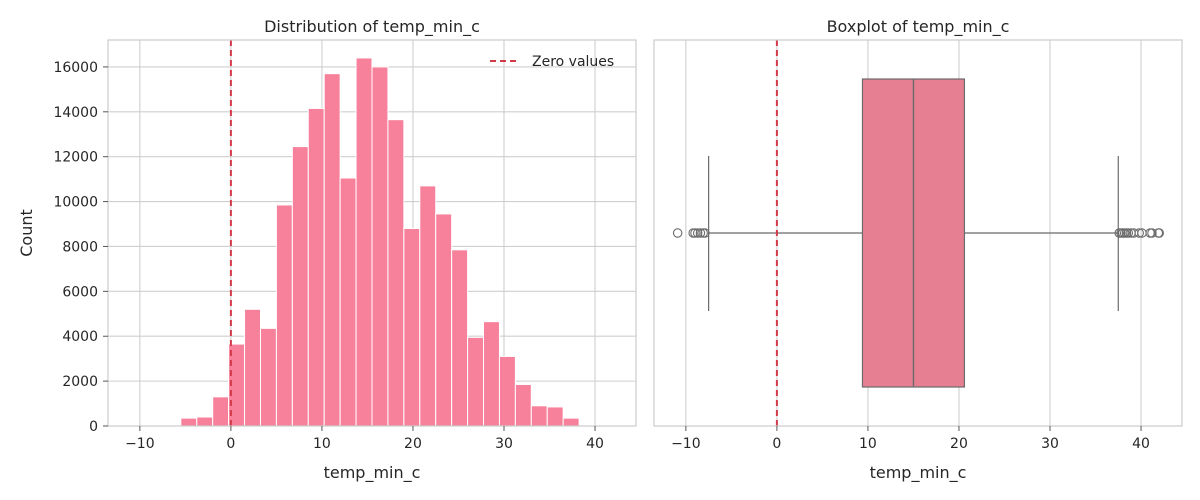  Describe the element at coordinates (80, 337) in the screenshot. I see `histogram-y-tick-label: 4000` at that location.